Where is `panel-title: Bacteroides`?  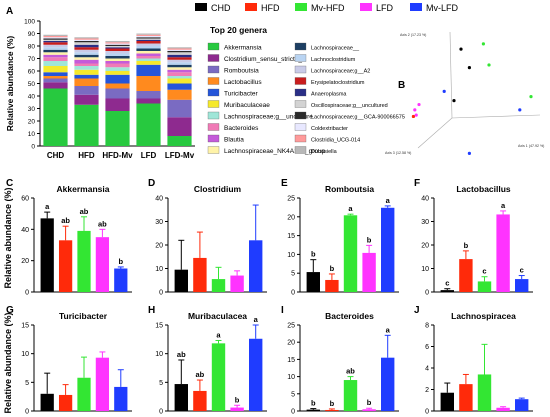
panel-title: Bacteroides is located at coordinates (349, 316).